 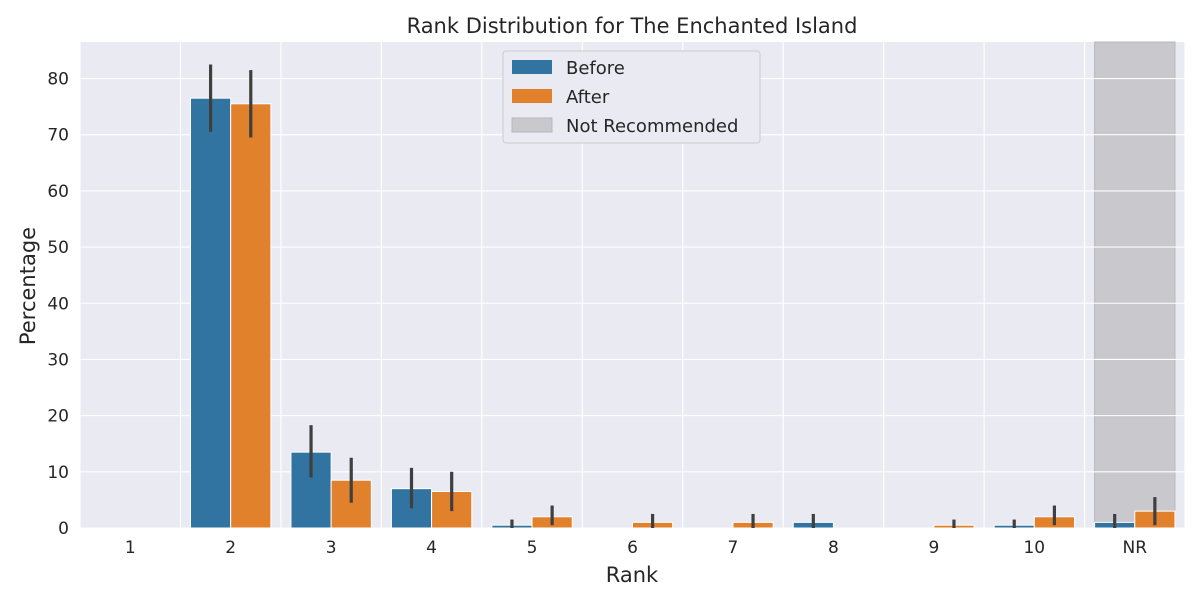 I want to click on y-tick-label-30: 30, so click(x=58, y=360).